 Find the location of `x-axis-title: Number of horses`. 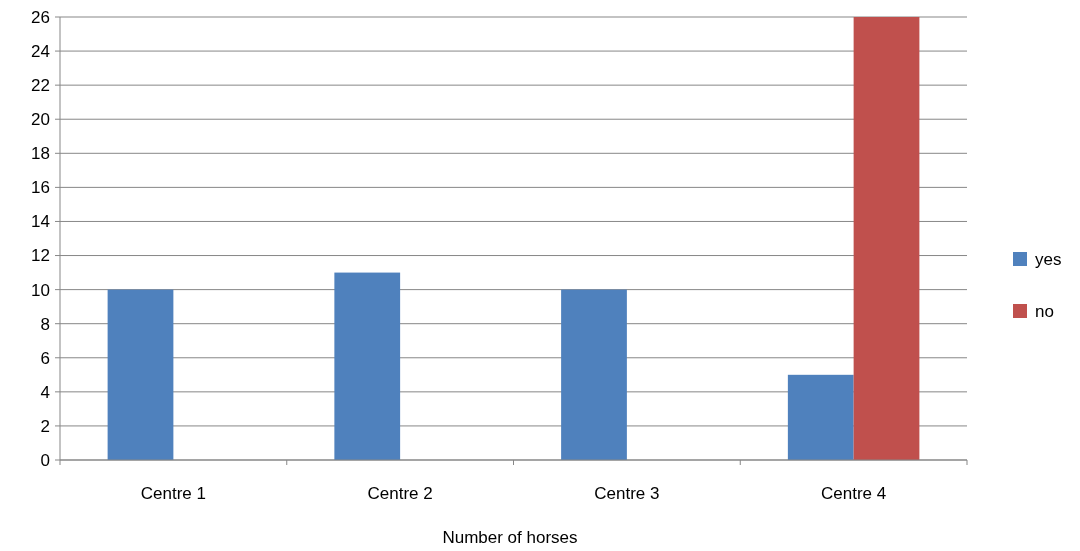

x-axis-title: Number of horses is located at coordinates (510, 537).